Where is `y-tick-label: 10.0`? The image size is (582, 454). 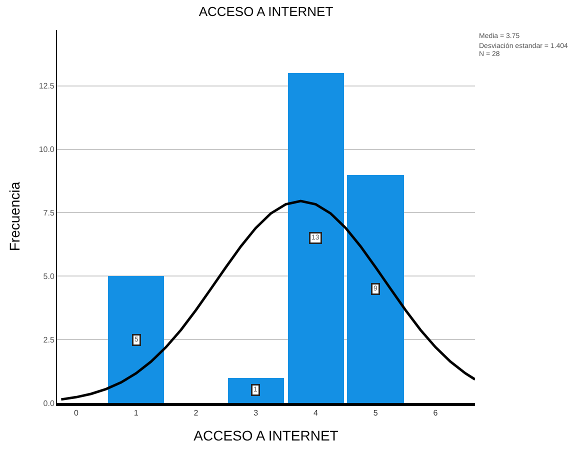 y-tick-label: 10.0 is located at coordinates (46, 149).